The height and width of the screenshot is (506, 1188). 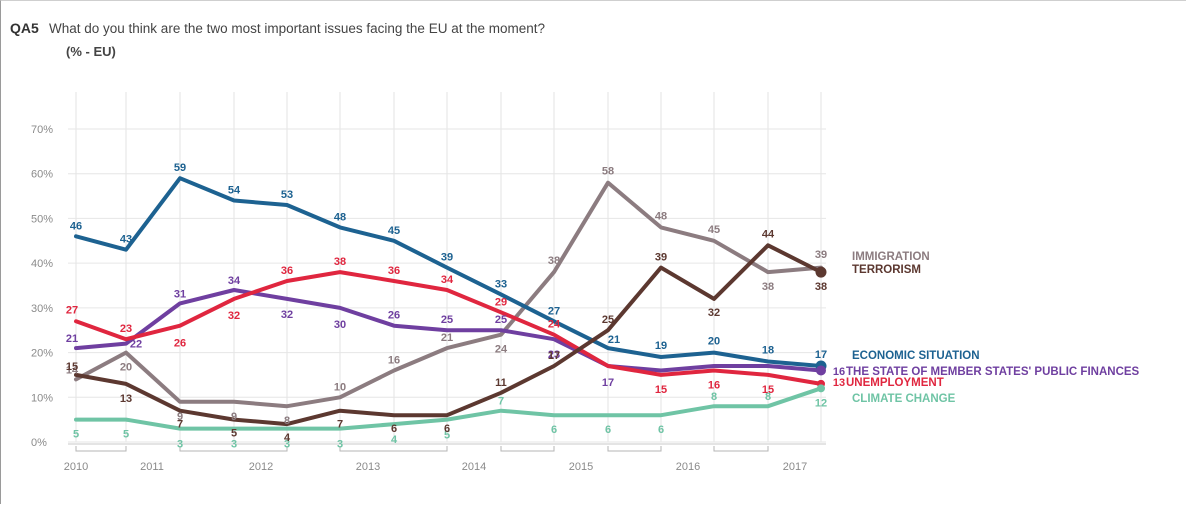 What do you see at coordinates (180, 344) in the screenshot?
I see `data-label: 26` at bounding box center [180, 344].